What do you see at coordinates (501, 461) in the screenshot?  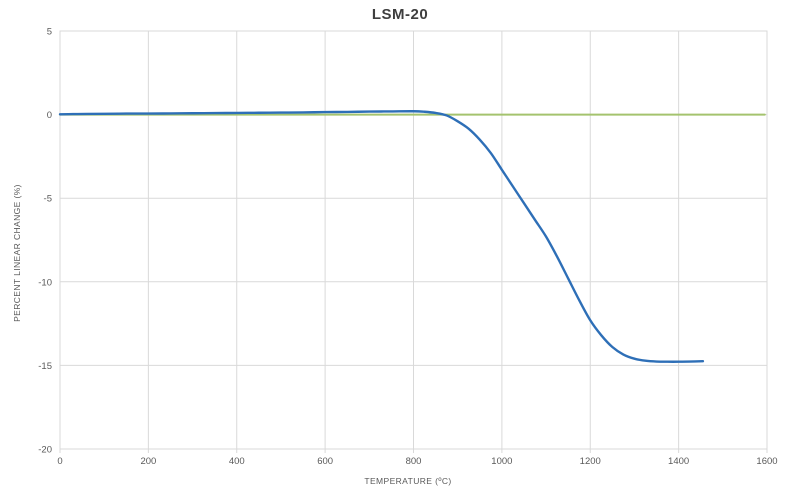 I see `x-tick-label: 1000` at bounding box center [501, 461].